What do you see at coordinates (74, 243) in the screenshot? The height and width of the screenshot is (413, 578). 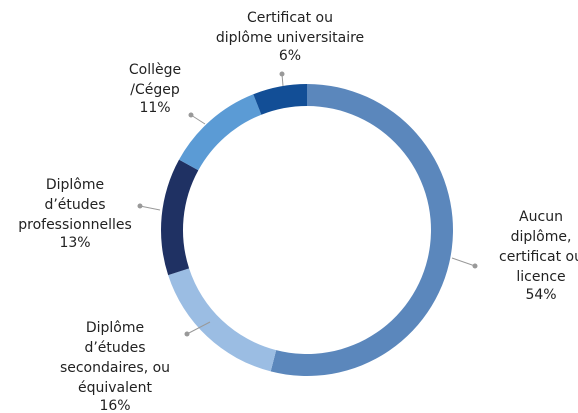 I see `value-label: 13%` at bounding box center [74, 243].